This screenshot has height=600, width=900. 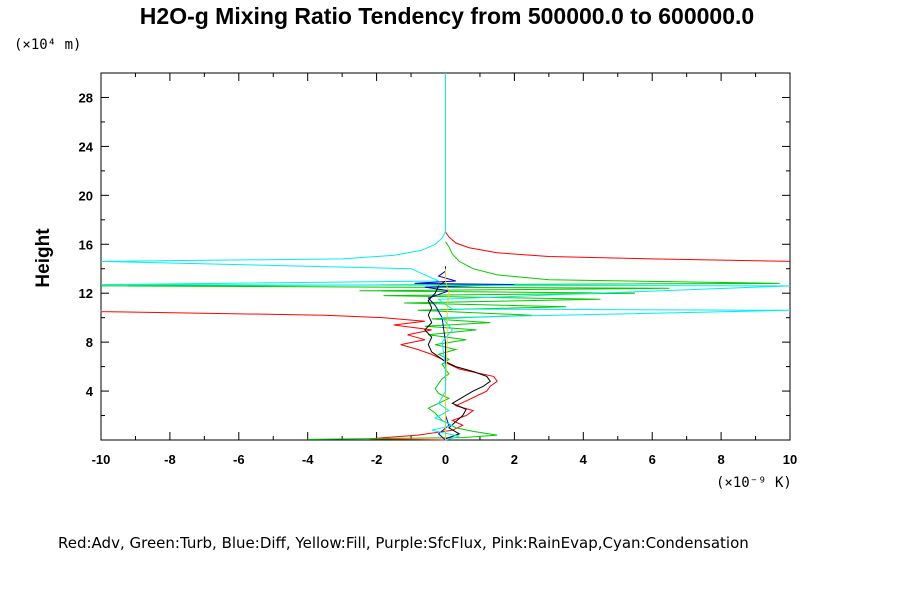 I want to click on x-tick-label: -2, so click(x=377, y=459).